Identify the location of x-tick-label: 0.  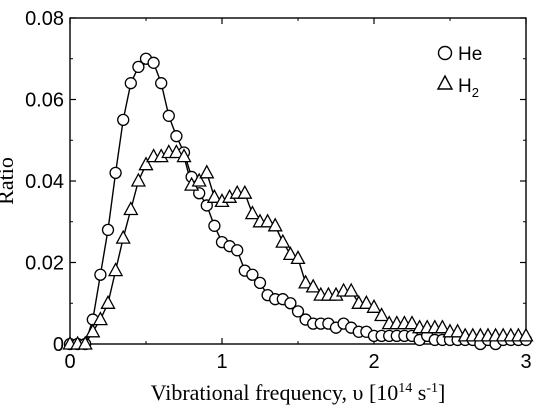
(69, 362).